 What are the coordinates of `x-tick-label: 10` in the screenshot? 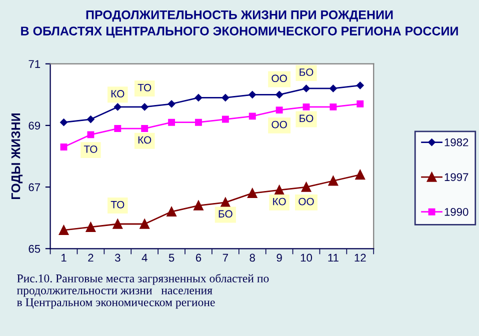 It's located at (306, 258).